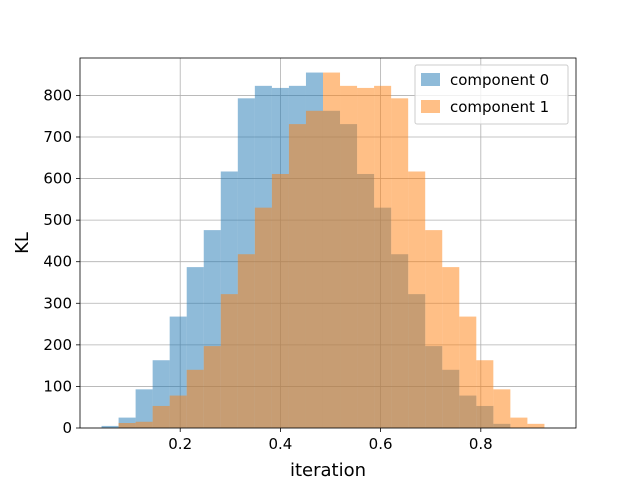 The height and width of the screenshot is (480, 640). What do you see at coordinates (499, 107) in the screenshot?
I see `legend-label-component-1: component 1` at bounding box center [499, 107].